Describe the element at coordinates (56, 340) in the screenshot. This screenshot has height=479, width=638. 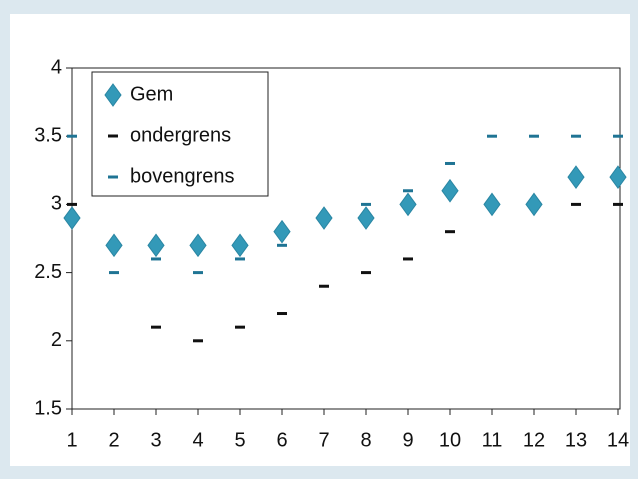
I see `y-tick-label: 2` at that location.